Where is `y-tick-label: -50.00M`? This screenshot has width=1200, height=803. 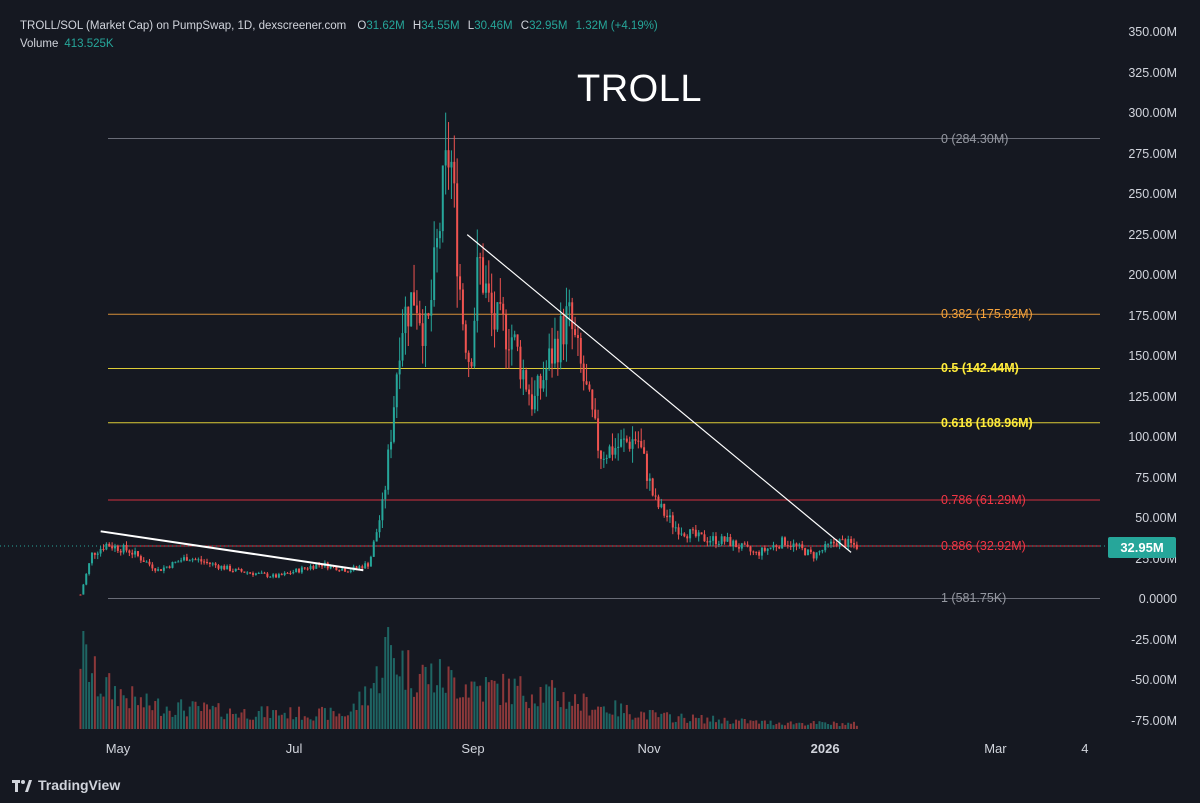 y-tick-label: -50.00M is located at coordinates (1154, 680).